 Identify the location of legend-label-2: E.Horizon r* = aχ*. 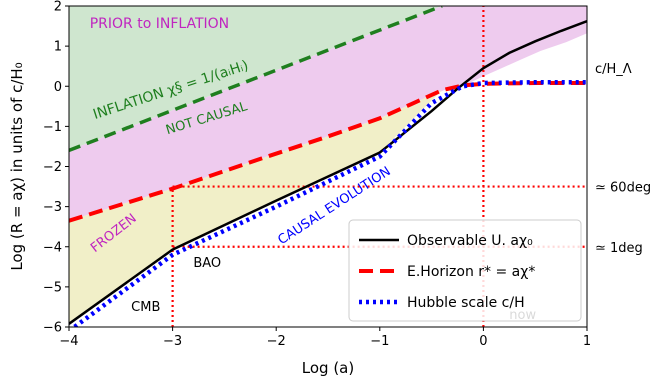
(471, 272).